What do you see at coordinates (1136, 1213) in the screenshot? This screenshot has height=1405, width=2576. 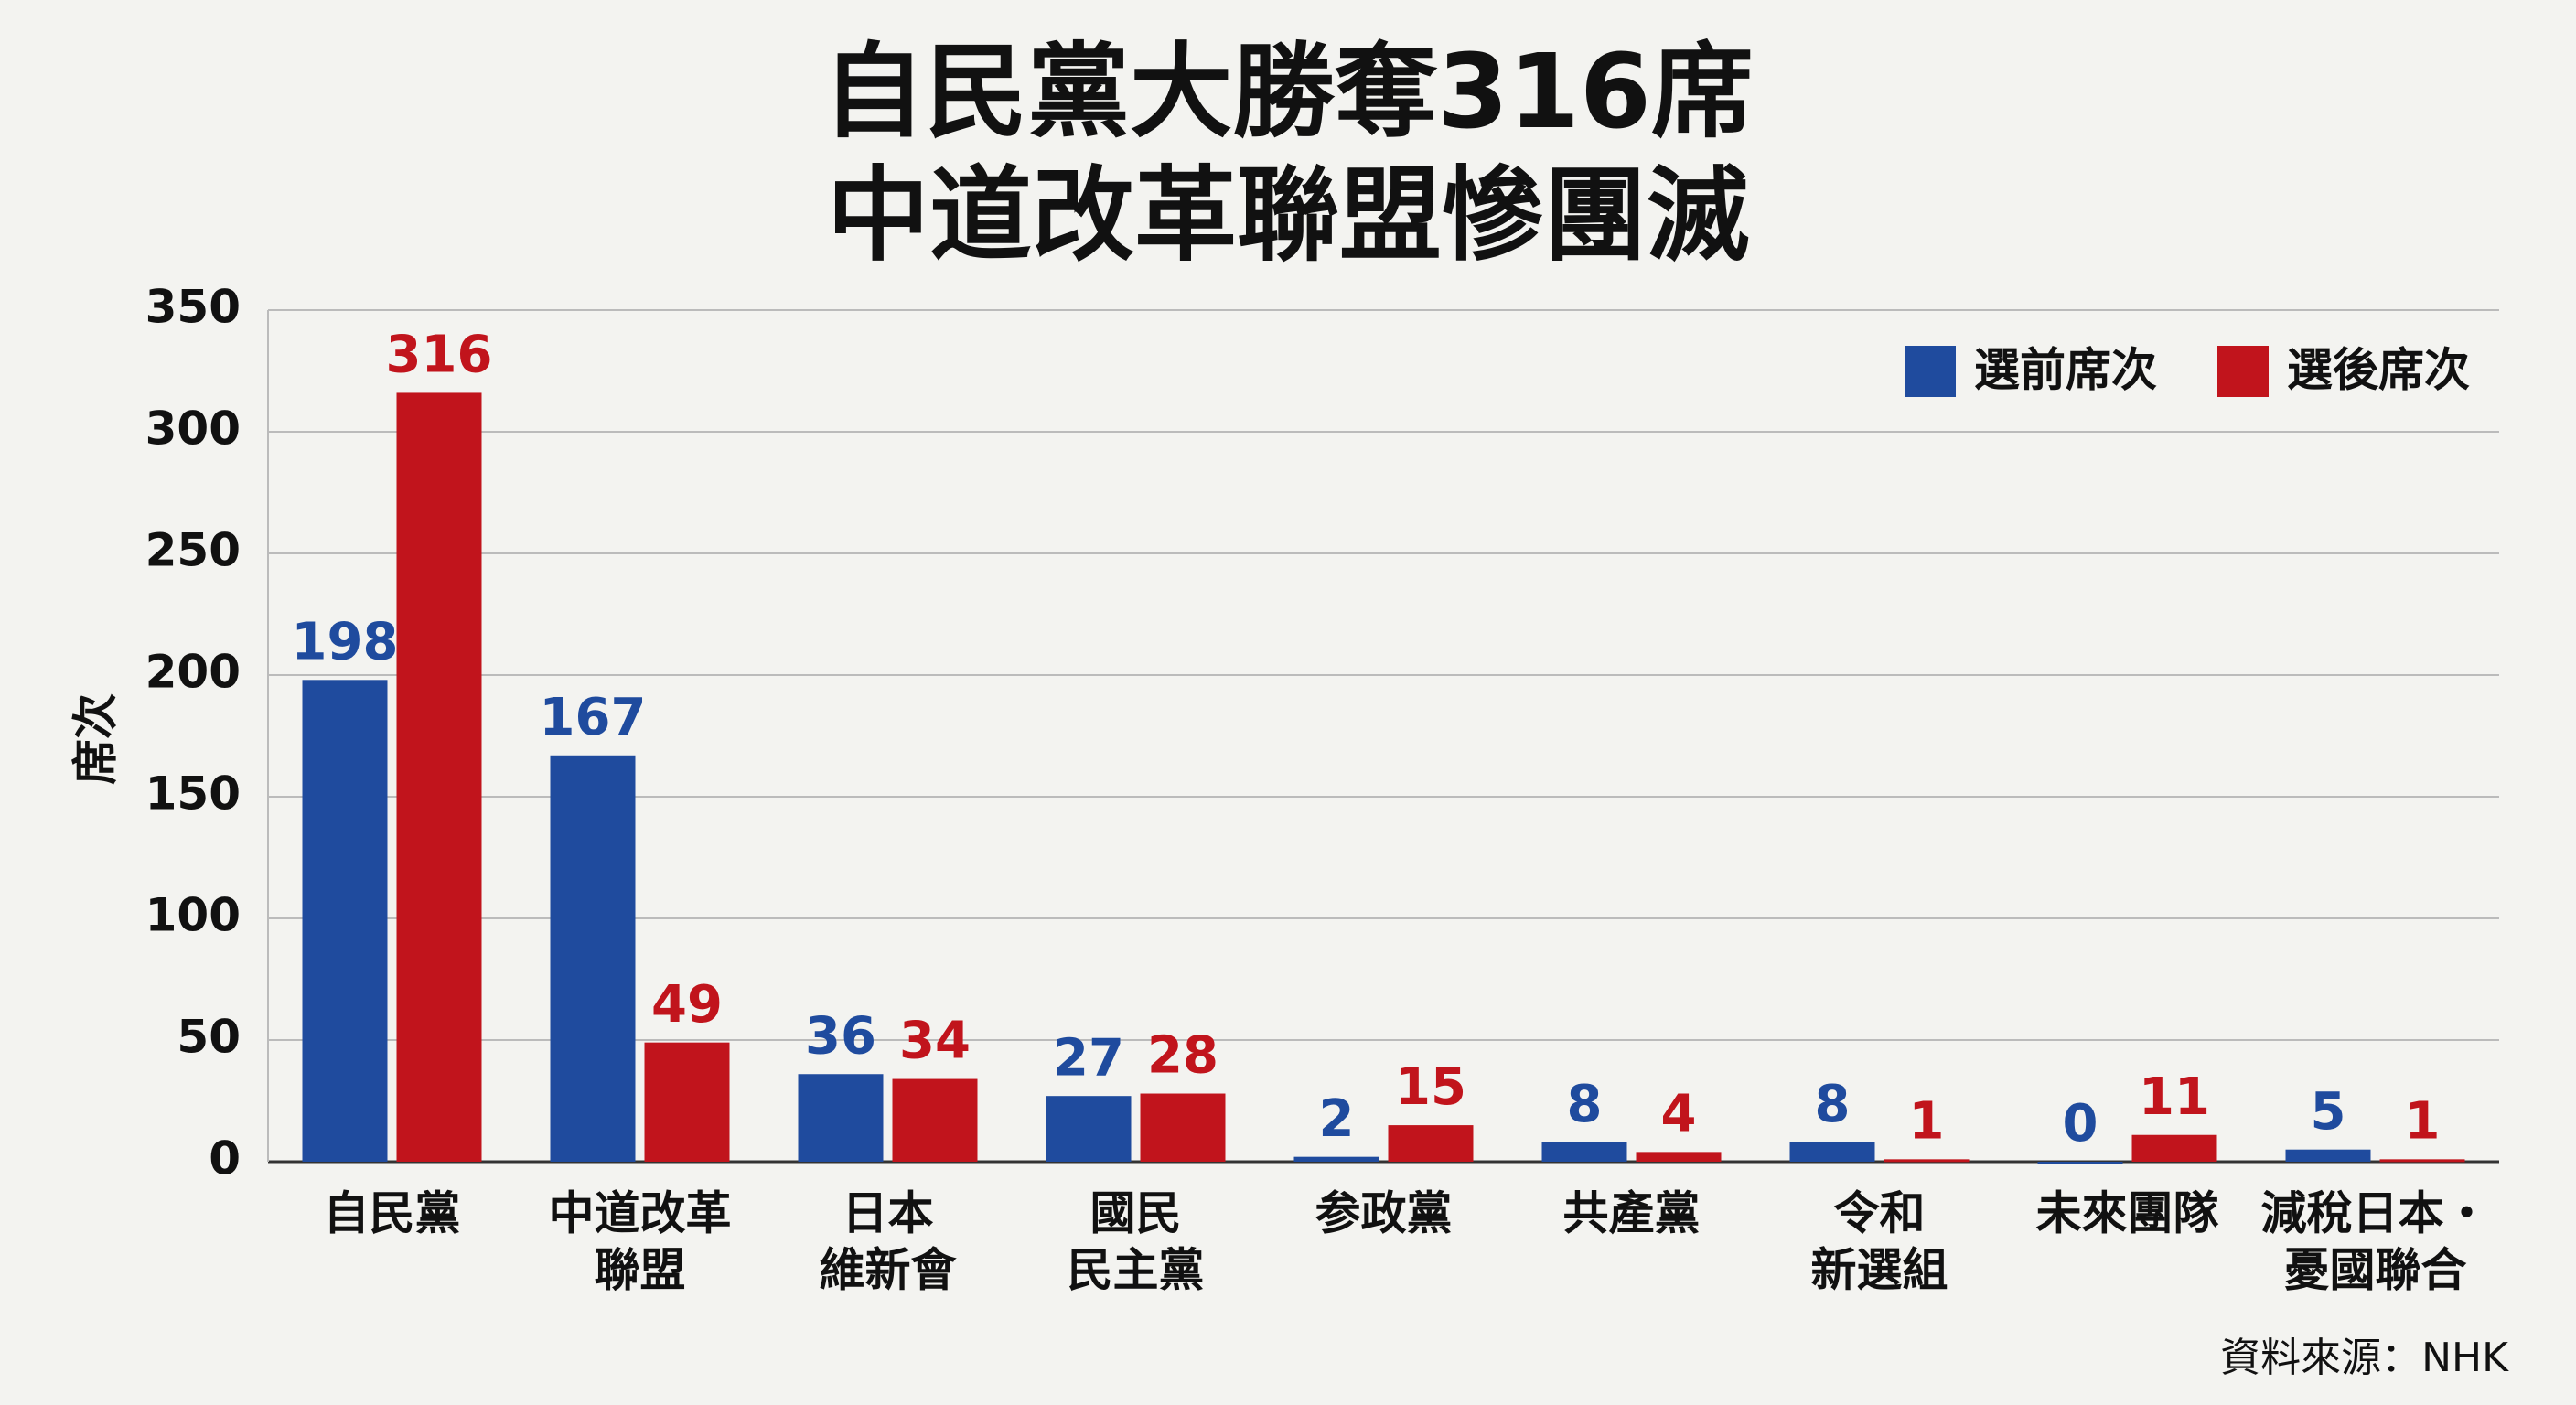 I see `x-tick-label: 國民` at bounding box center [1136, 1213].